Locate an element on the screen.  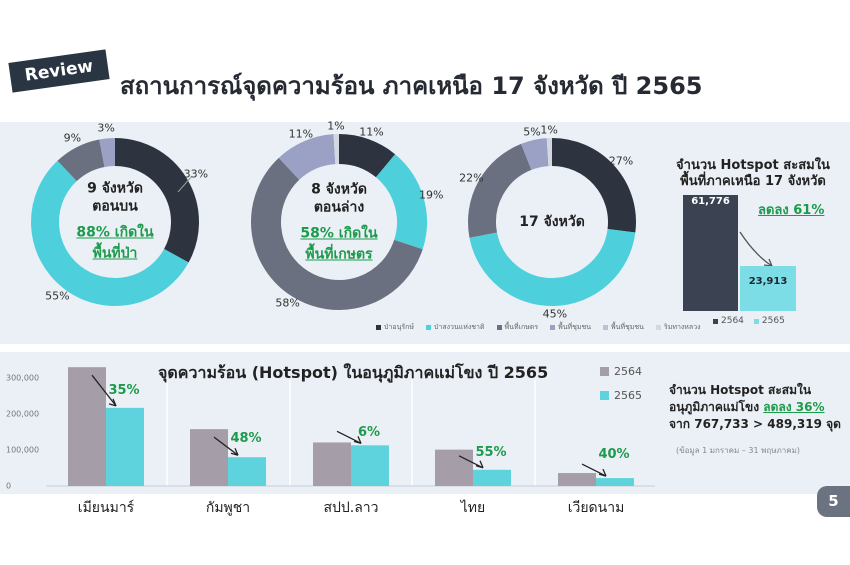
hotspot-value-label: 61,776 is located at coordinates (710, 201).